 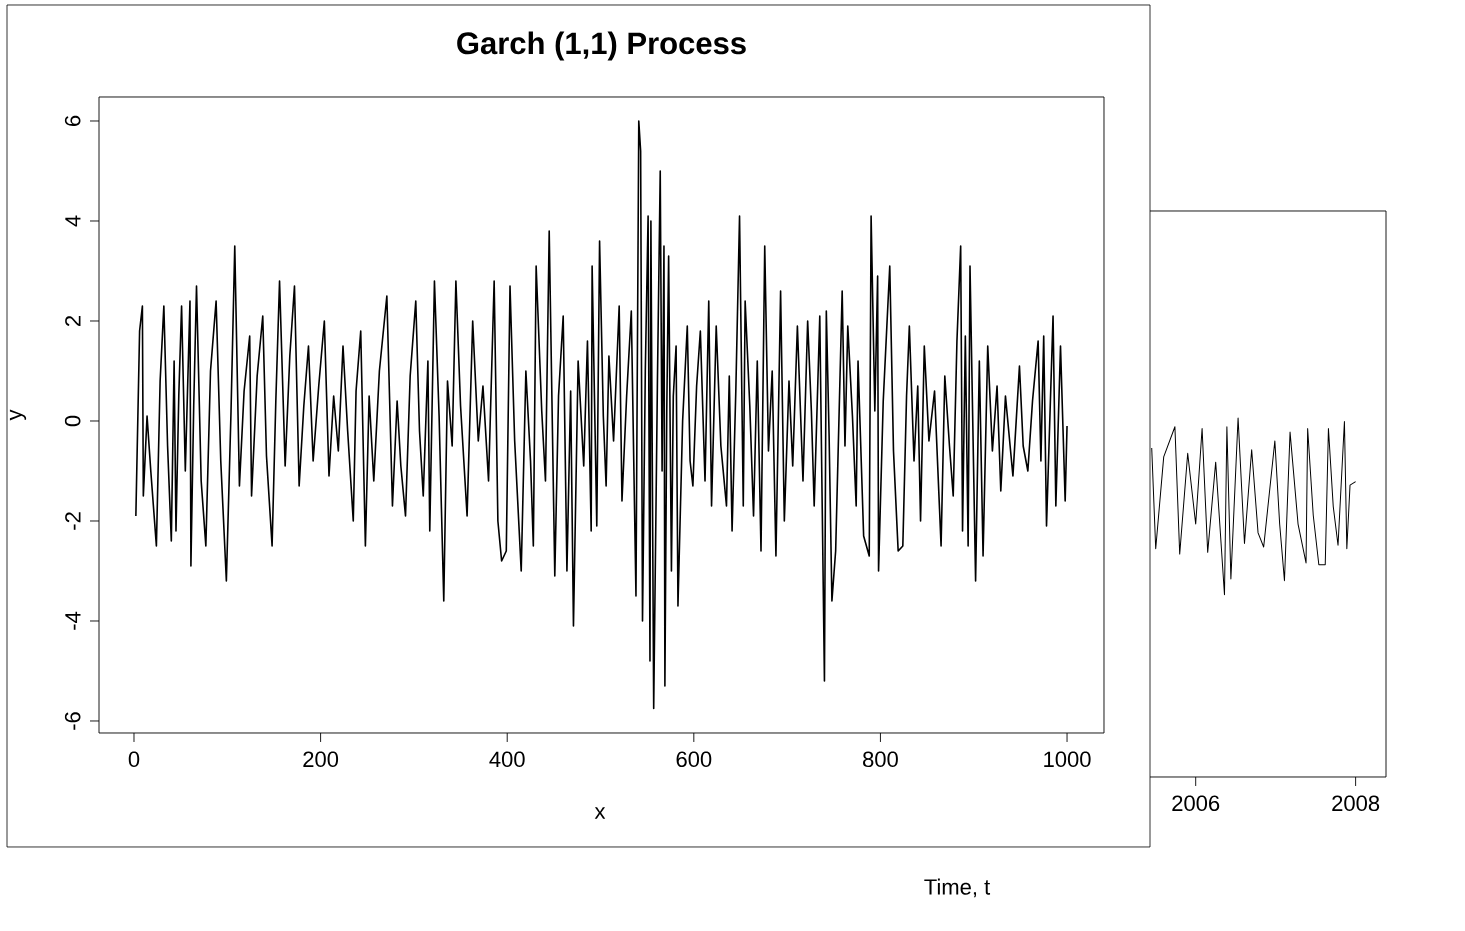 What do you see at coordinates (72, 421) in the screenshot?
I see `y-tick-label: 0` at bounding box center [72, 421].